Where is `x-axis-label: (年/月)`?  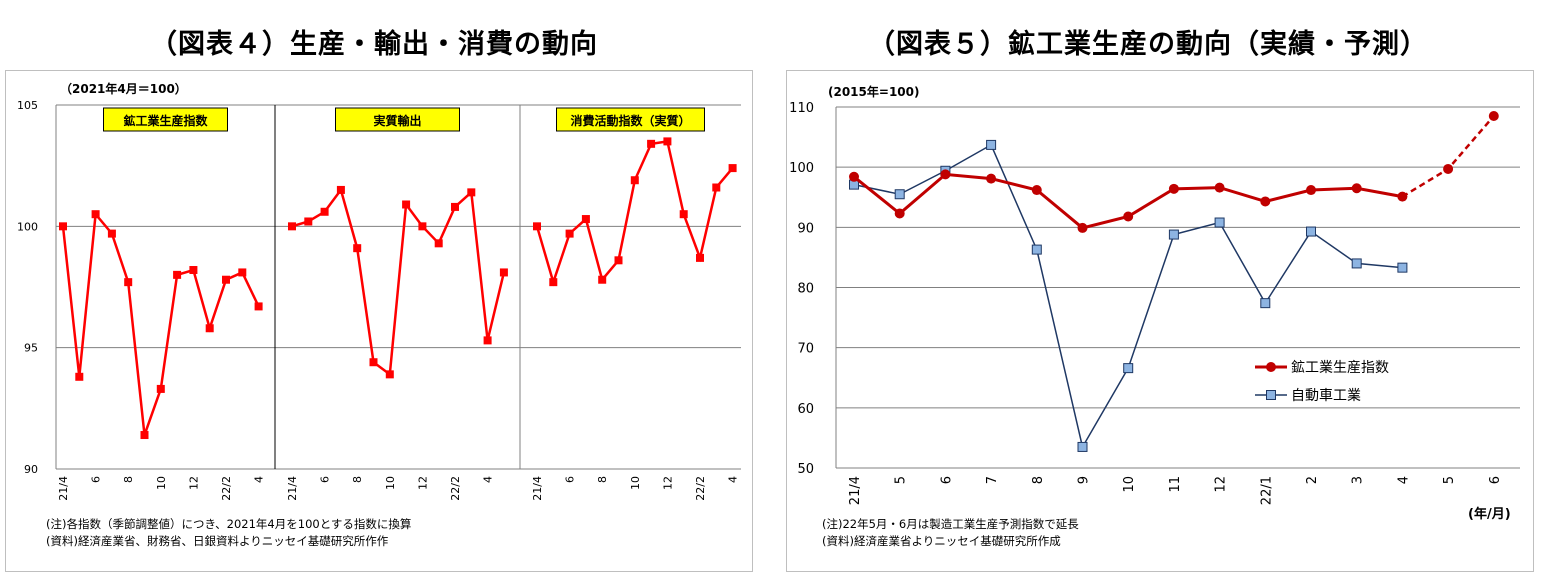 x-axis-label: (年/月) is located at coordinates (1489, 514).